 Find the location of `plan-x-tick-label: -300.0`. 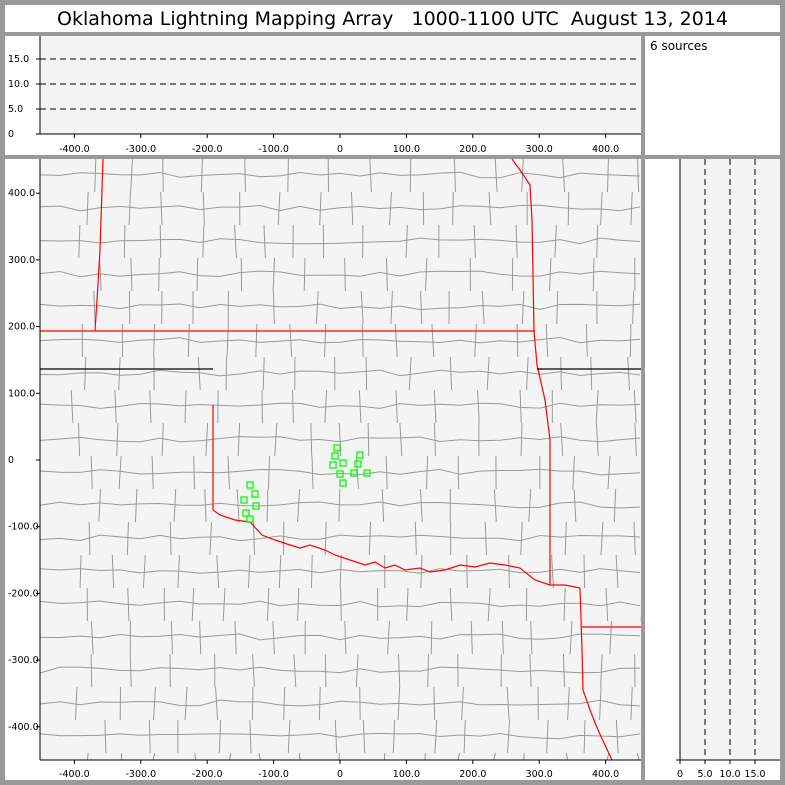

plan-x-tick-label: -300.0 is located at coordinates (140, 774).